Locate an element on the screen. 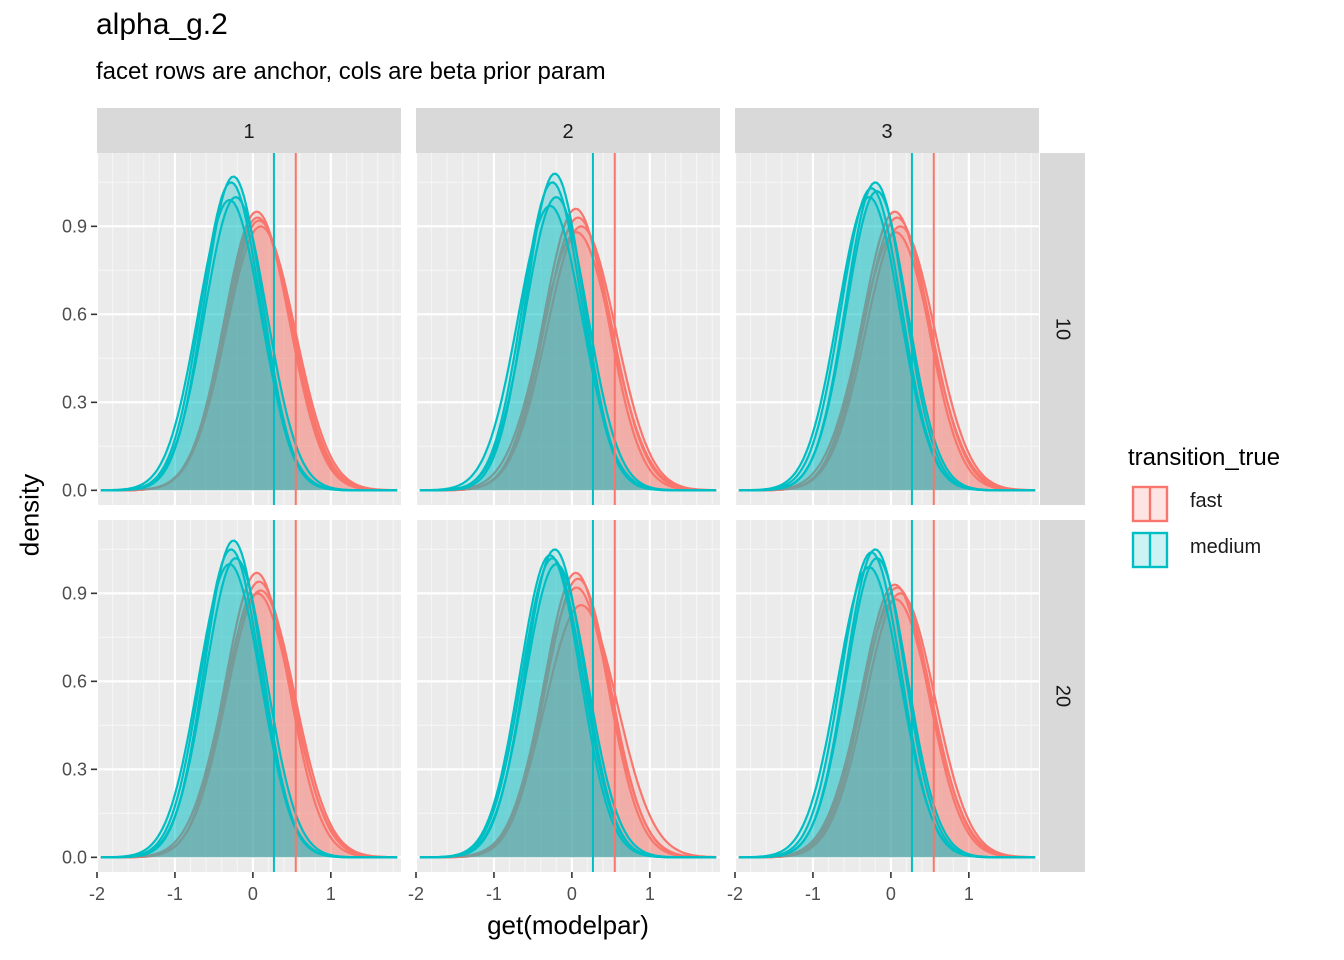  legend-item-medium: medium is located at coordinates (1204, 547).